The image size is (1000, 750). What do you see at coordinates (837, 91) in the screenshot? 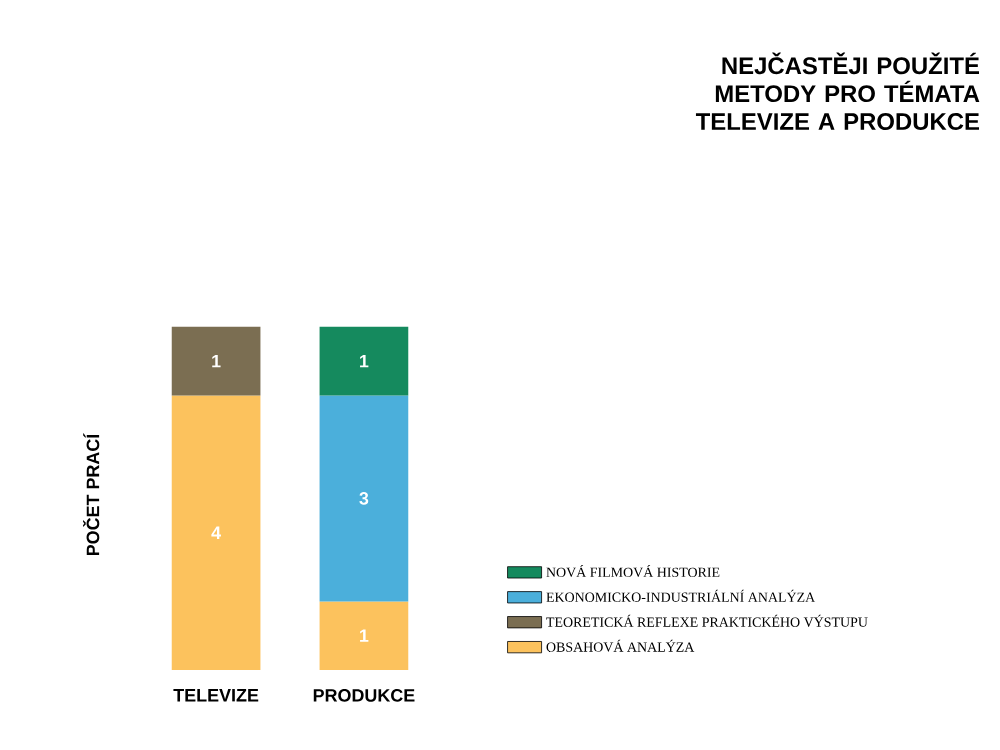
I see `text: NEJČASTĚJI POUŽITÉ METODY PRO TÉMATA TELEVIZE A PRODUKCE` at bounding box center [837, 91].